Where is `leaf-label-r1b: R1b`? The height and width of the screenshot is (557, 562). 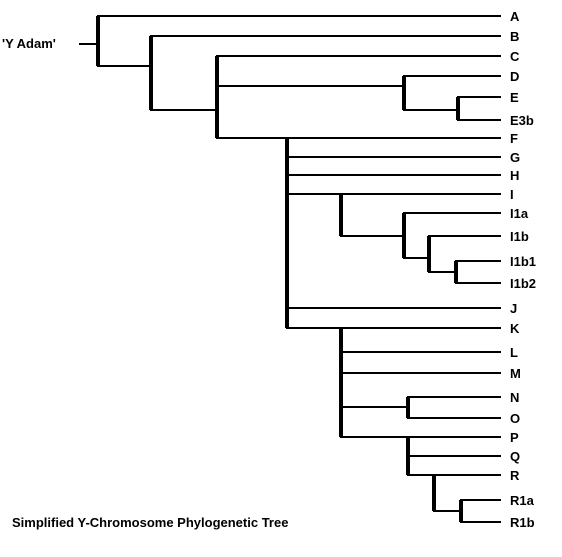 leaf-label-r1b: R1b is located at coordinates (522, 522).